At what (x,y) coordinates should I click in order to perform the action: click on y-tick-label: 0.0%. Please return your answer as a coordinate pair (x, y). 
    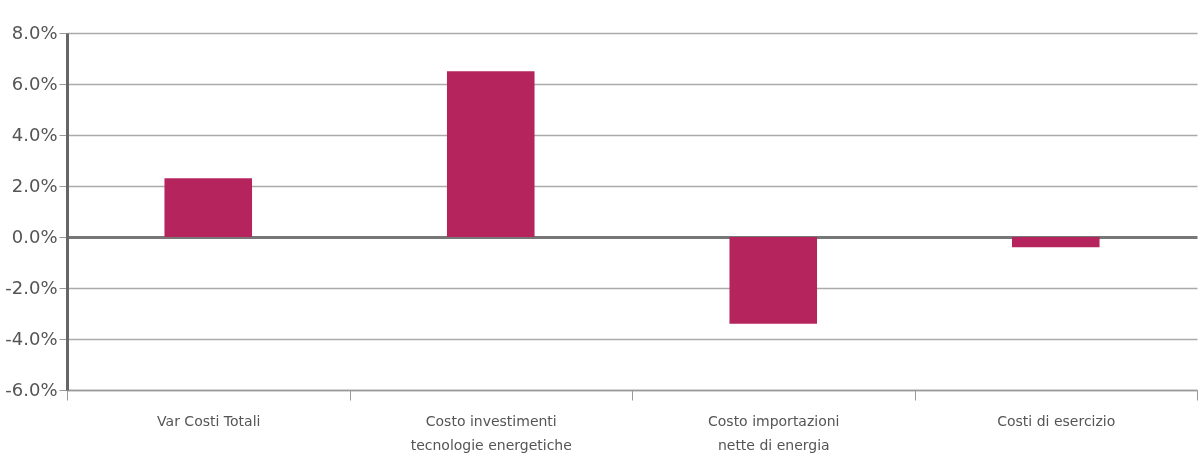
    Looking at the image, I should click on (34, 236).